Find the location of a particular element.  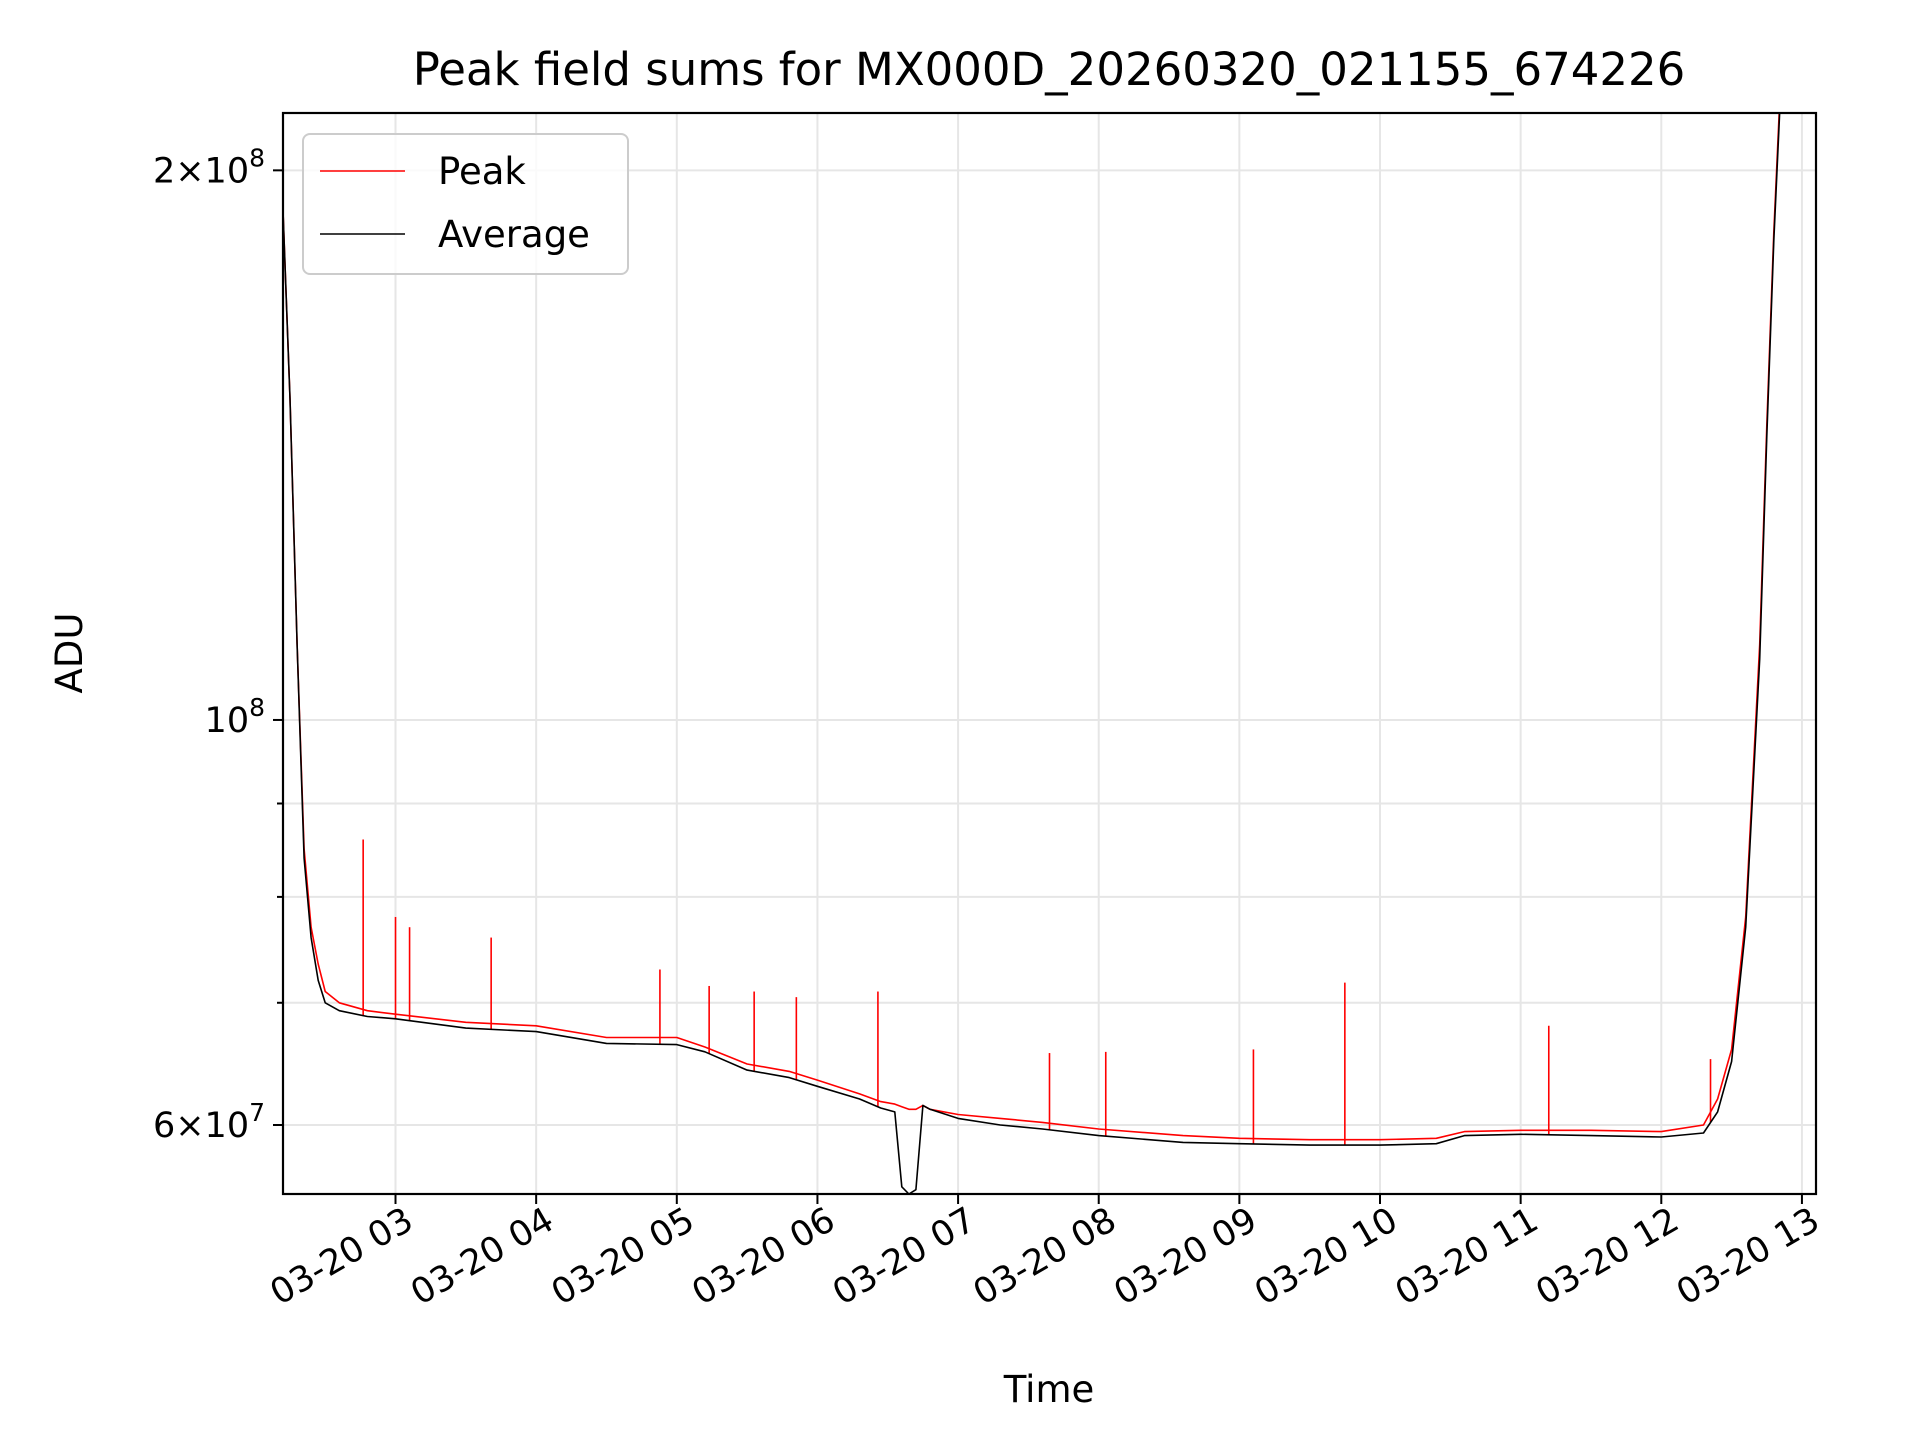

x-axis-label: Time is located at coordinates (1049, 1389).